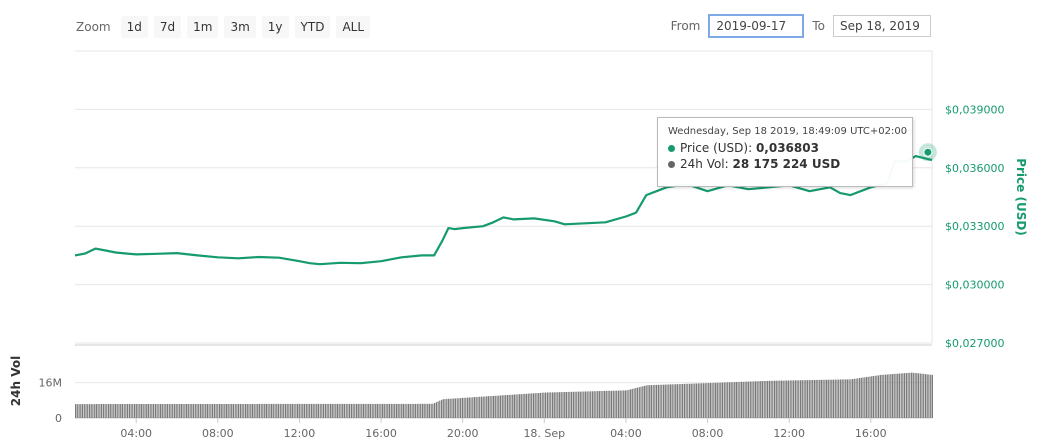 The width and height of the screenshot is (1049, 443). I want to click on zoom-1d-button: 1d, so click(134, 27).